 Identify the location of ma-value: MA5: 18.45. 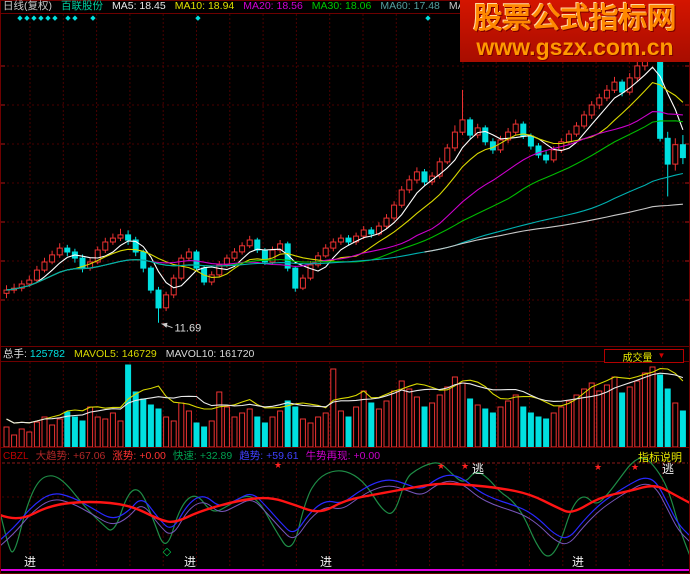
(139, 6).